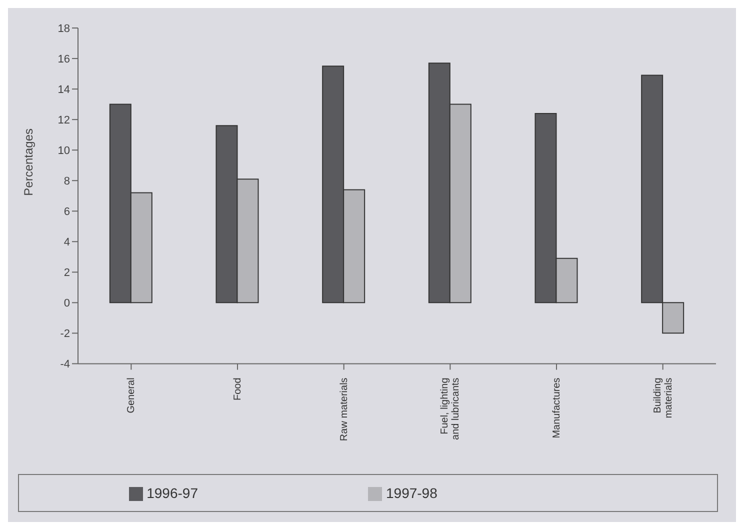 This screenshot has width=744, height=530. I want to click on y-tick-label: 16, so click(64, 59).